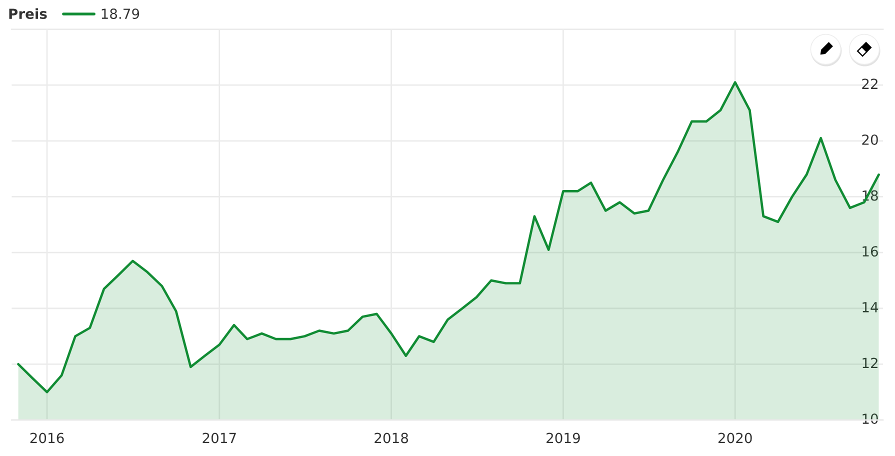 This screenshot has width=895, height=456. Describe the element at coordinates (219, 438) in the screenshot. I see `x-tick-label: 2017` at that location.